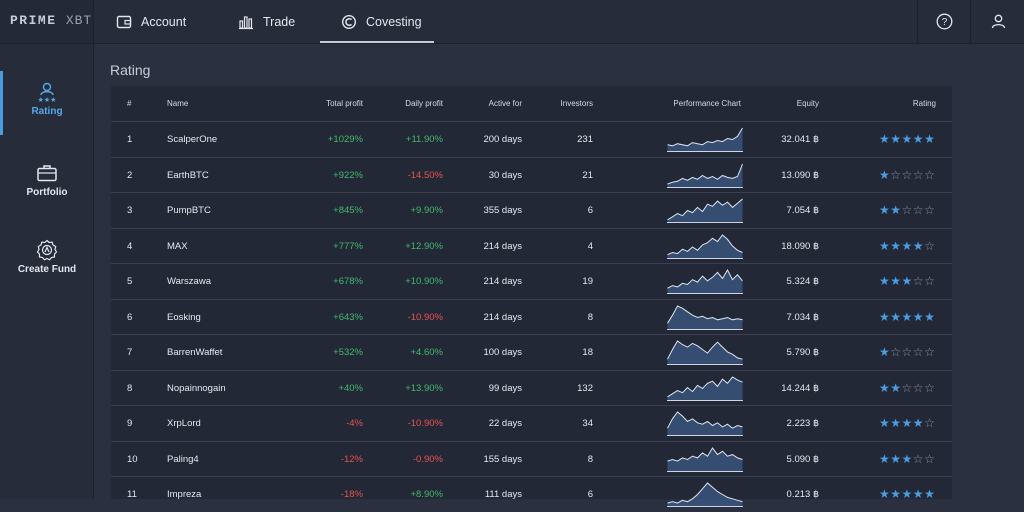 Image resolution: width=1024 pixels, height=512 pixels. What do you see at coordinates (47, 92) in the screenshot?
I see `rating-icon: ★★★` at bounding box center [47, 92].